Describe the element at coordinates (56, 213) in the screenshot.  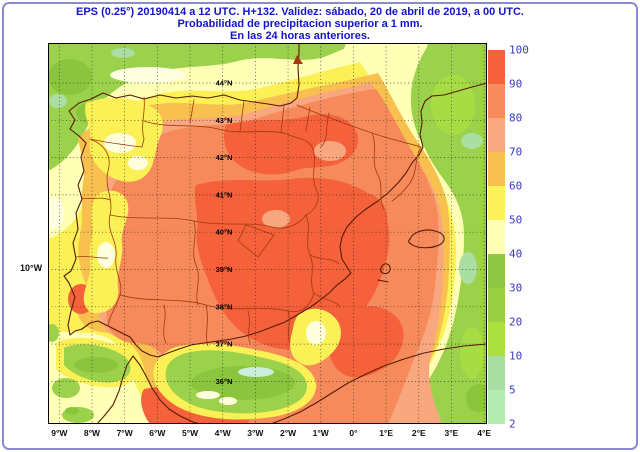
I see `cream-west-edge-spot` at that location.